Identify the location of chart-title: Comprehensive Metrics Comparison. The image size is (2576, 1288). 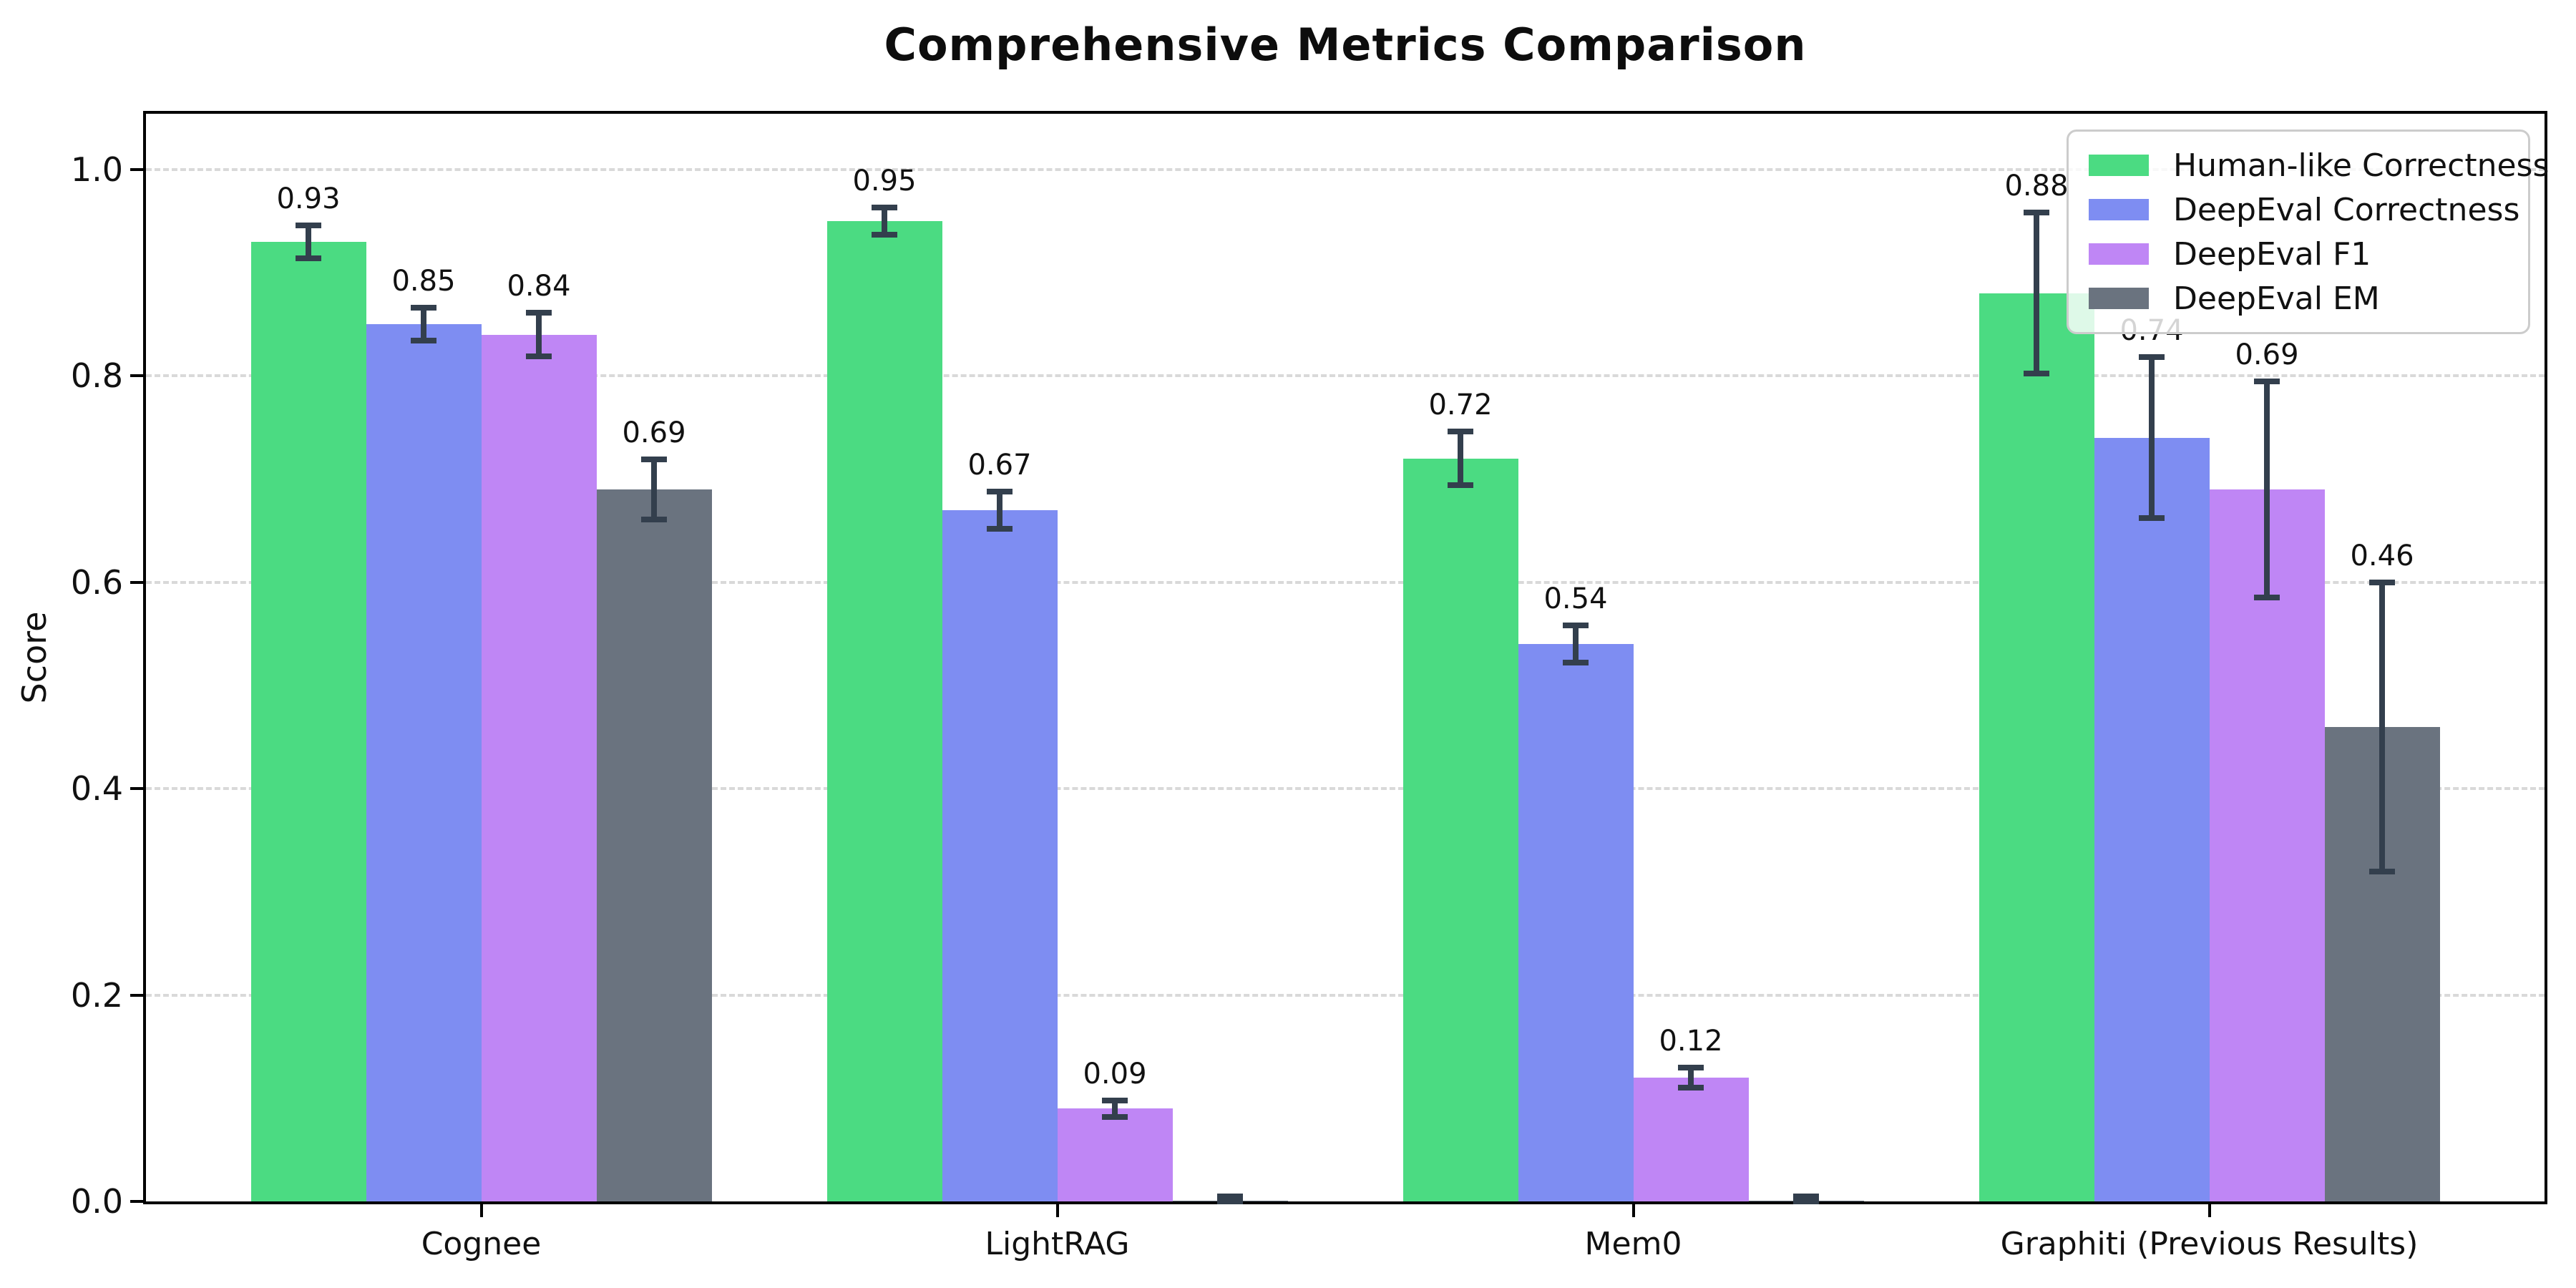
(1345, 45).